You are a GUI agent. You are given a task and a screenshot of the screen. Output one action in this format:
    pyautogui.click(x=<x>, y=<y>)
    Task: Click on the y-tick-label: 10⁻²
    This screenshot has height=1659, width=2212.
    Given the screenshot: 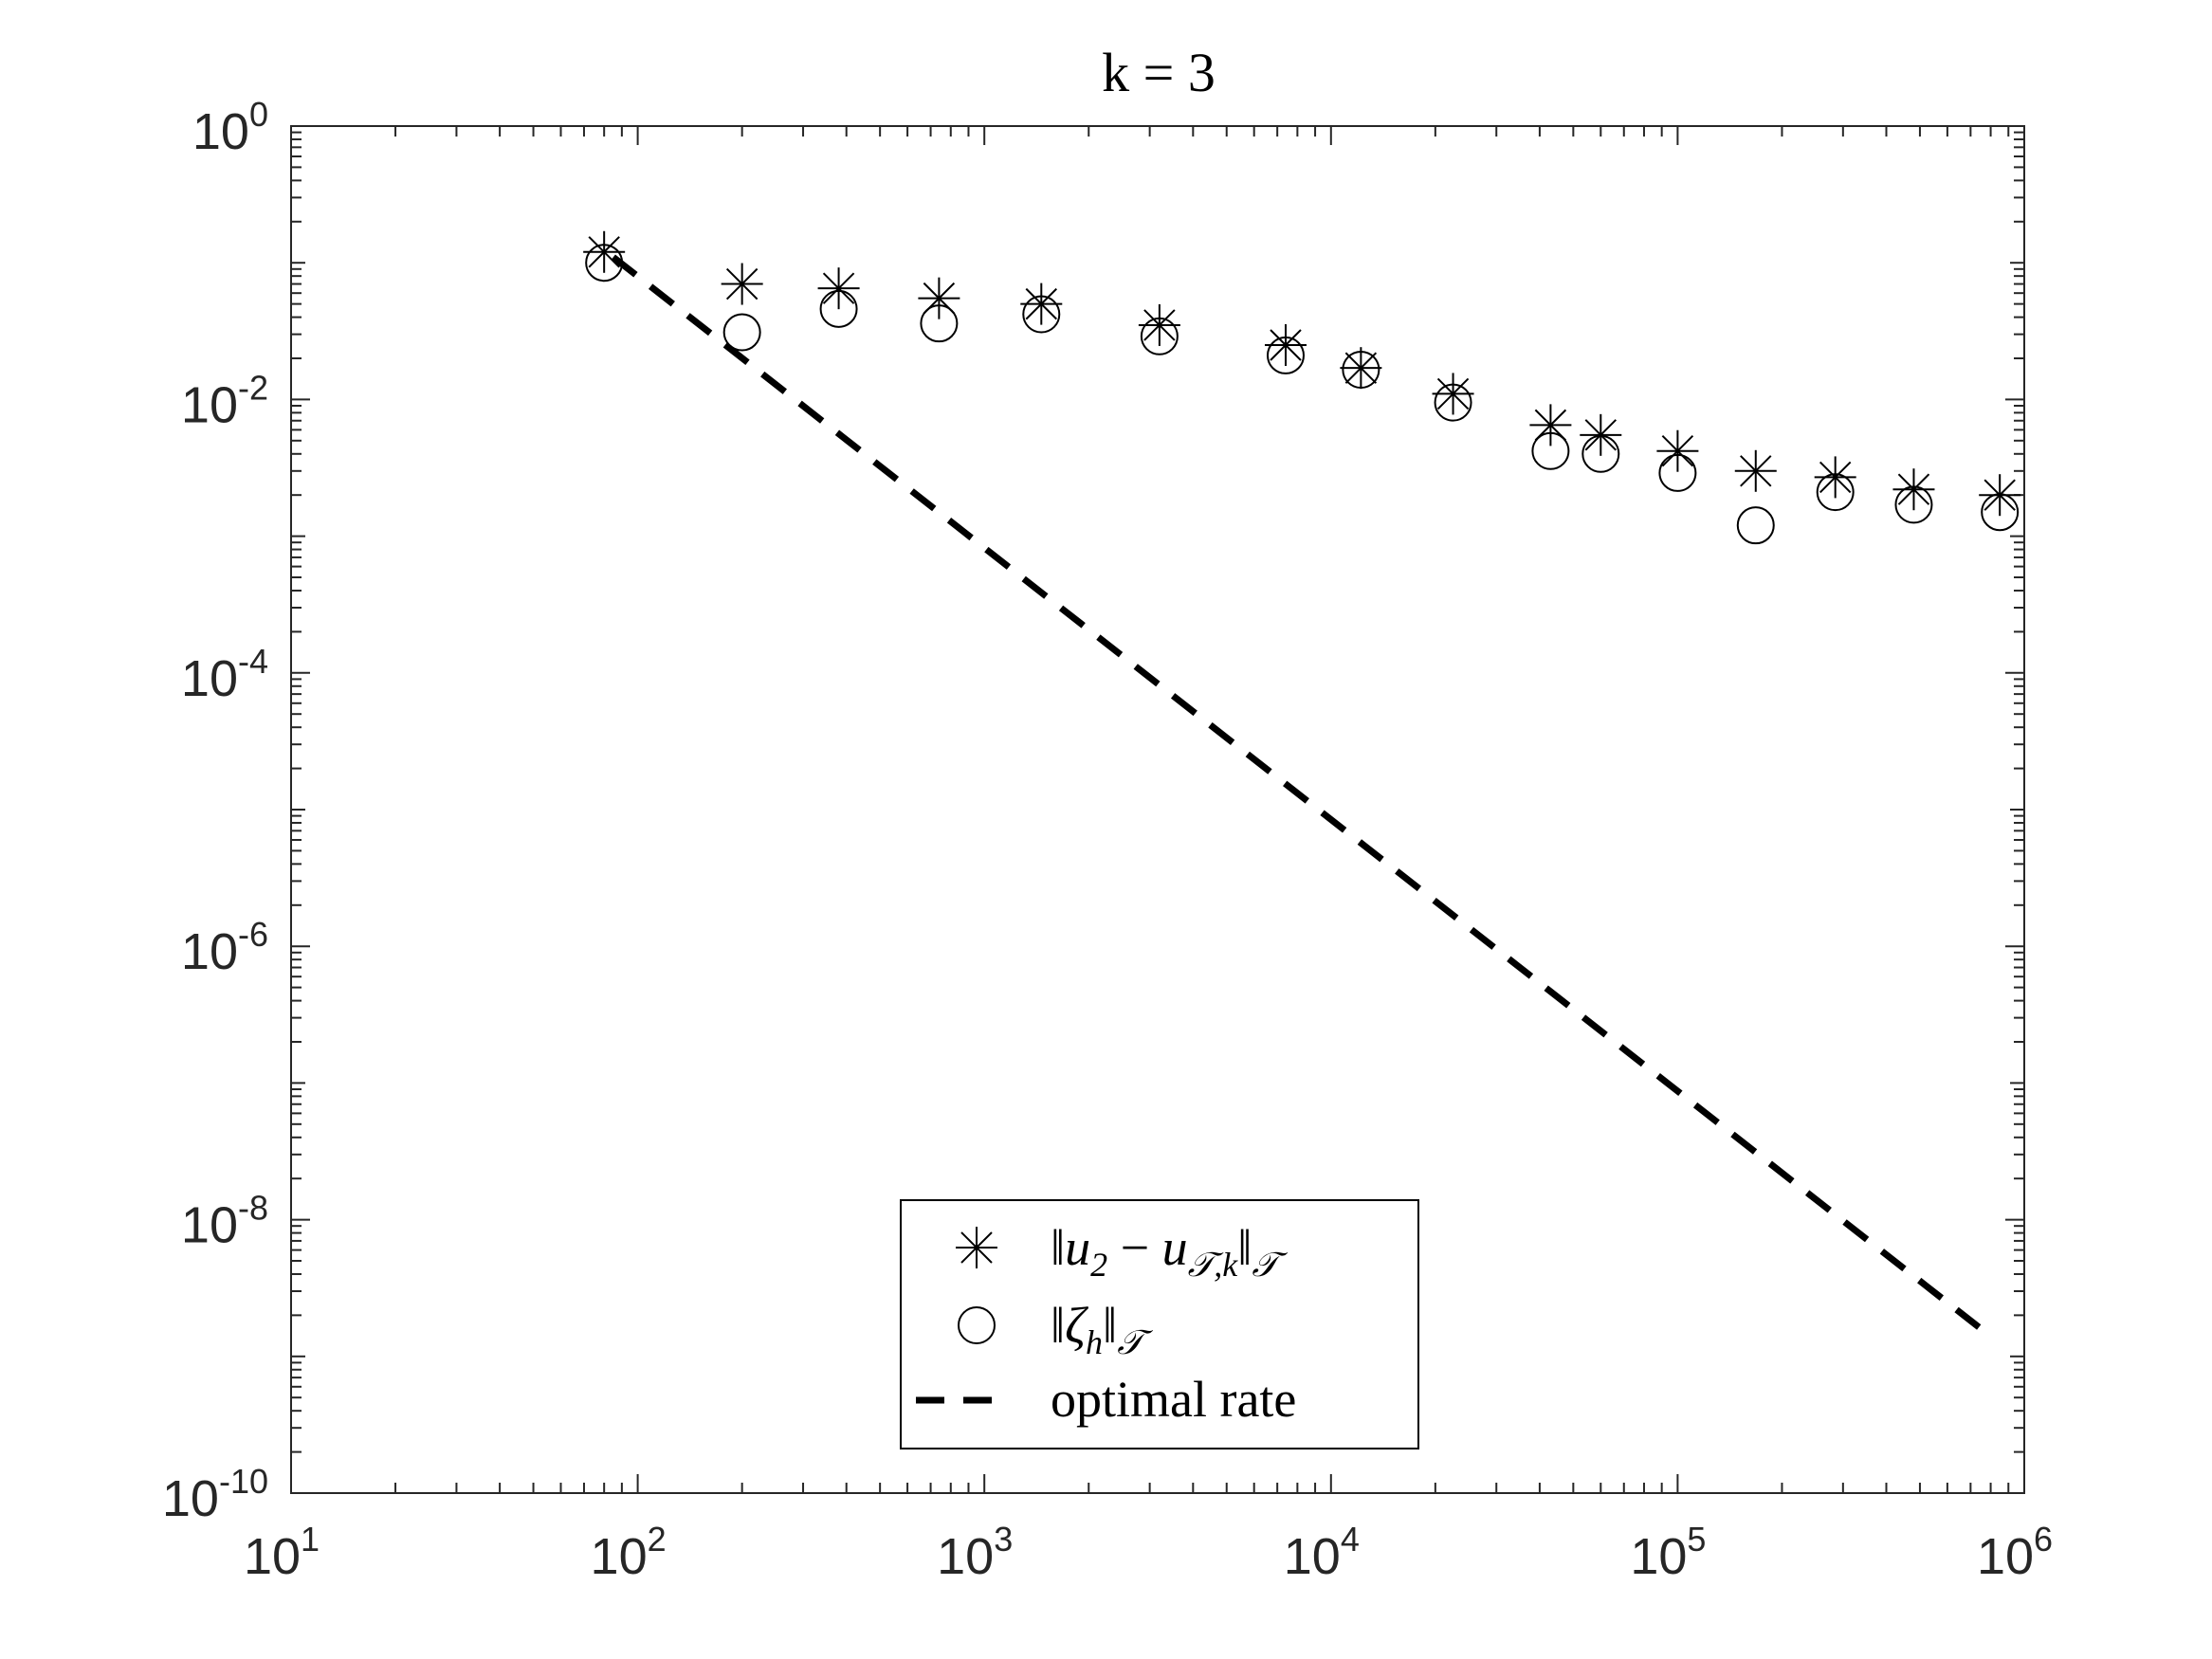 What is the action you would take?
    pyautogui.click(x=224, y=400)
    